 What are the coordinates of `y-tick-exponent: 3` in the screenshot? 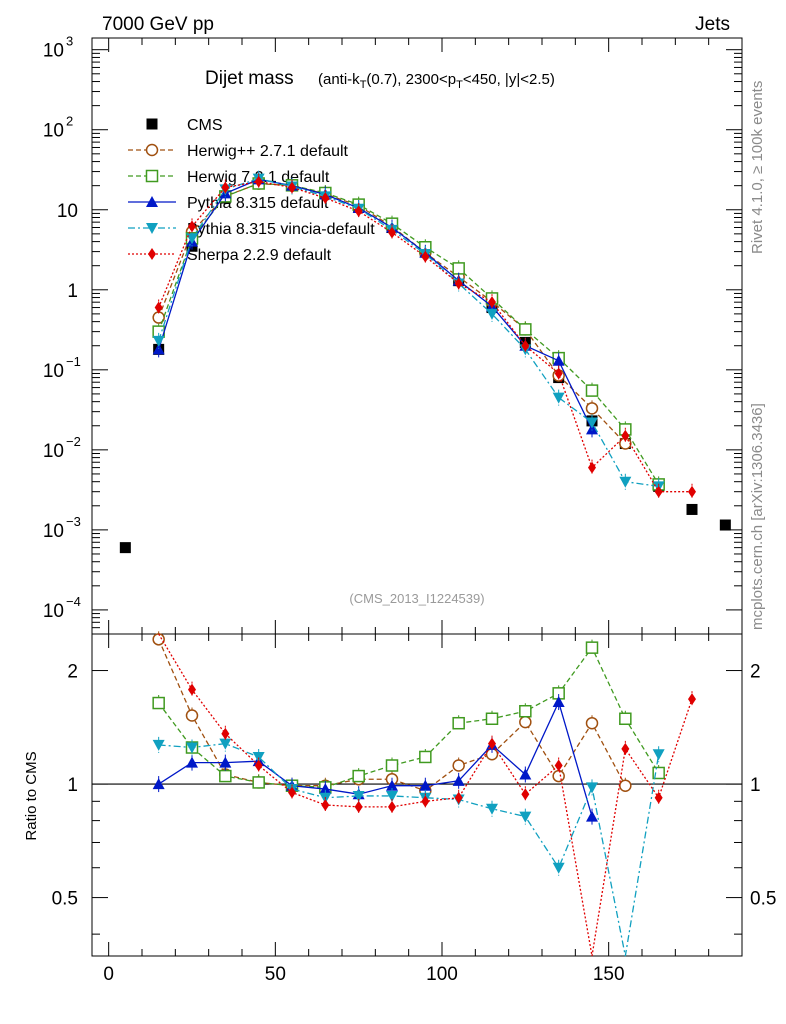 It's located at (69, 41).